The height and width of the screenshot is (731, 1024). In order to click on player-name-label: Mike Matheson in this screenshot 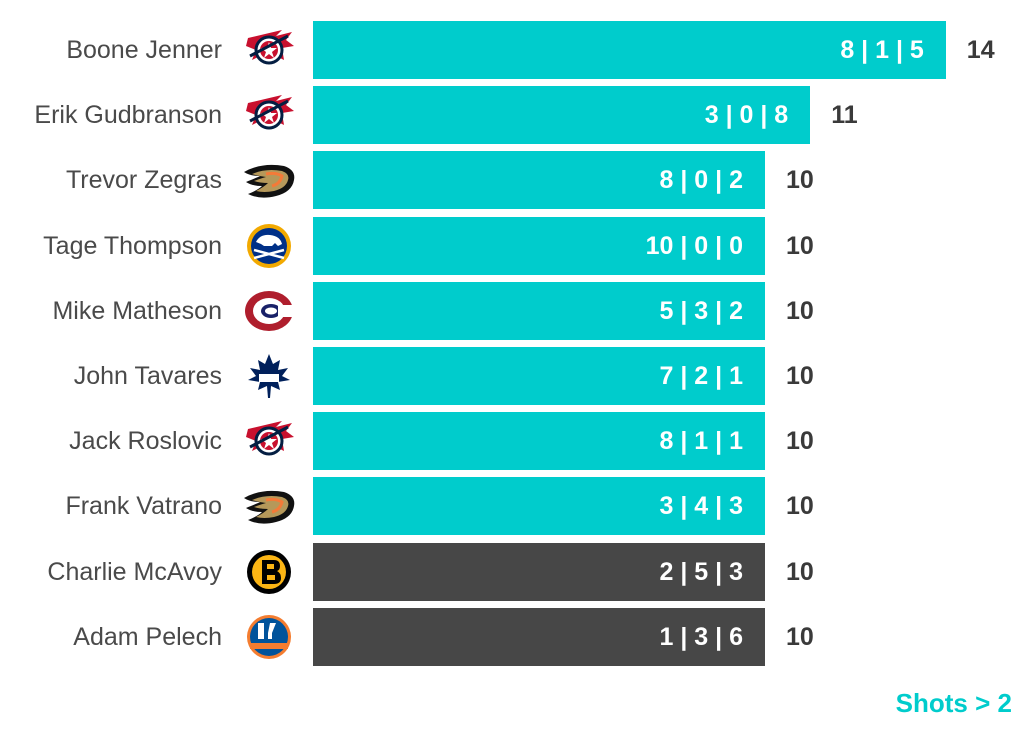, I will do `click(137, 310)`.